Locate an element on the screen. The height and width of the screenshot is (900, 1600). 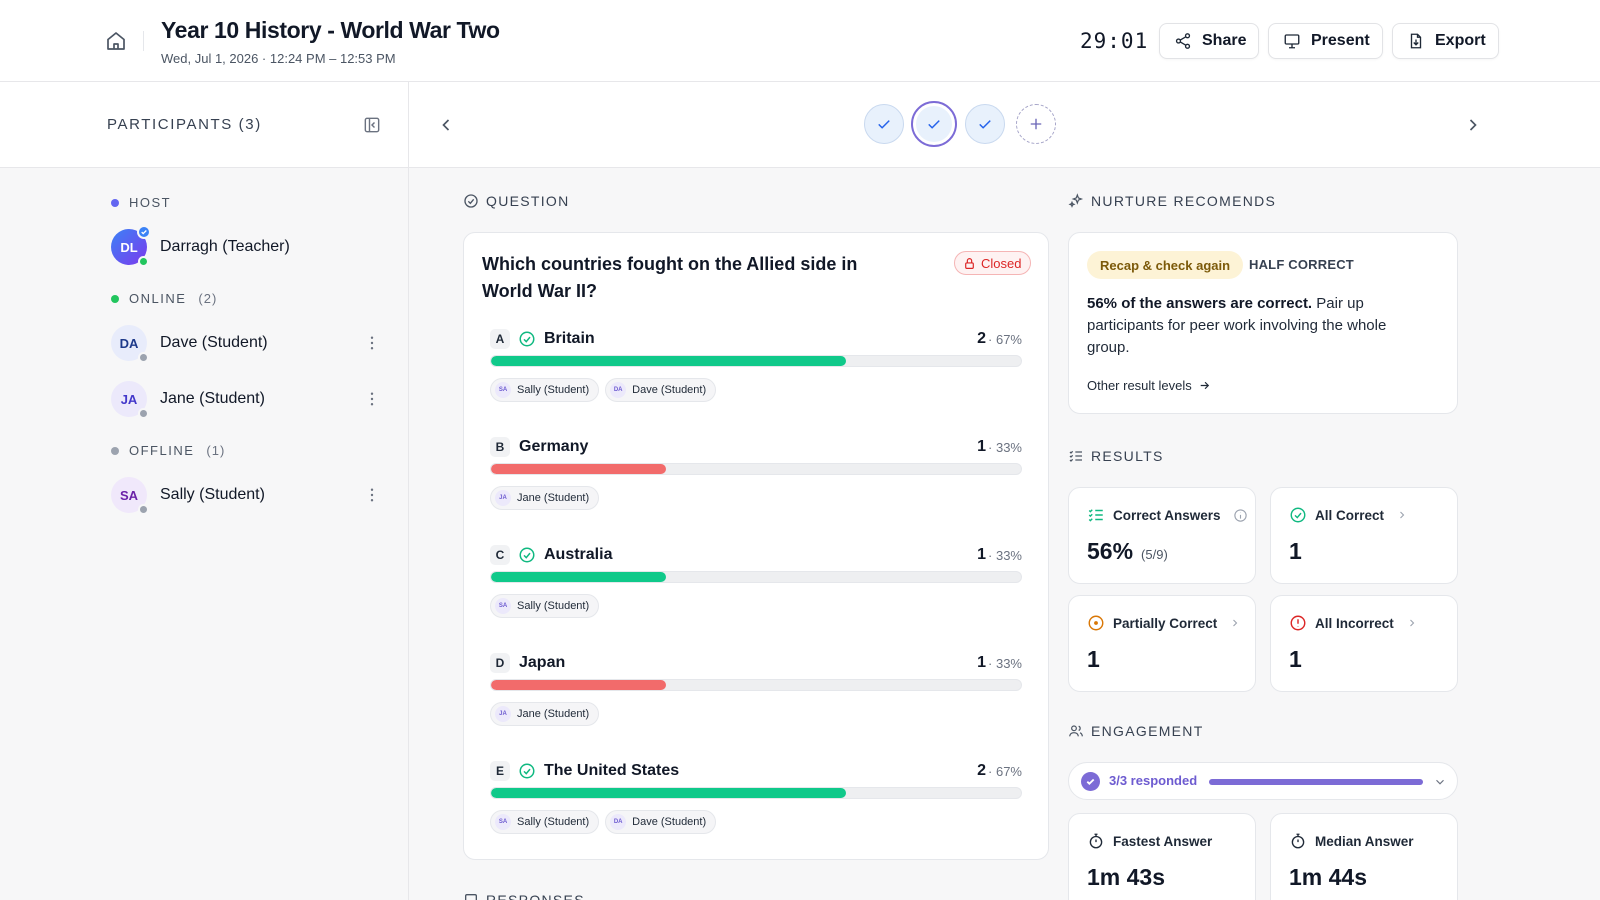
share-button: Share is located at coordinates (1209, 41).